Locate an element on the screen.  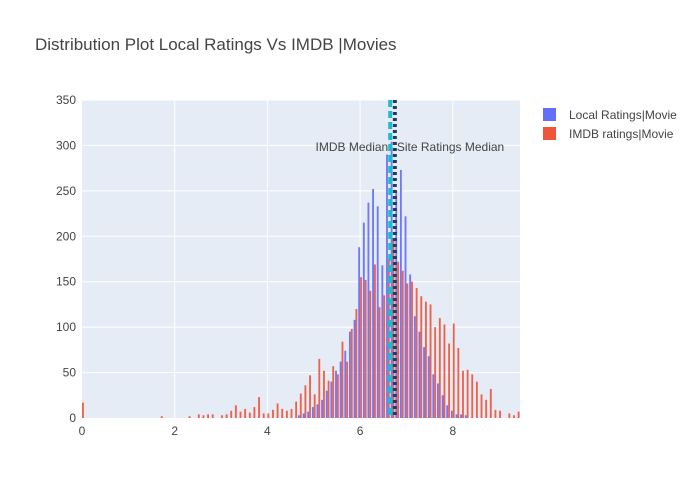
imdb-median-label: IMDB Median is located at coordinates (352, 147).